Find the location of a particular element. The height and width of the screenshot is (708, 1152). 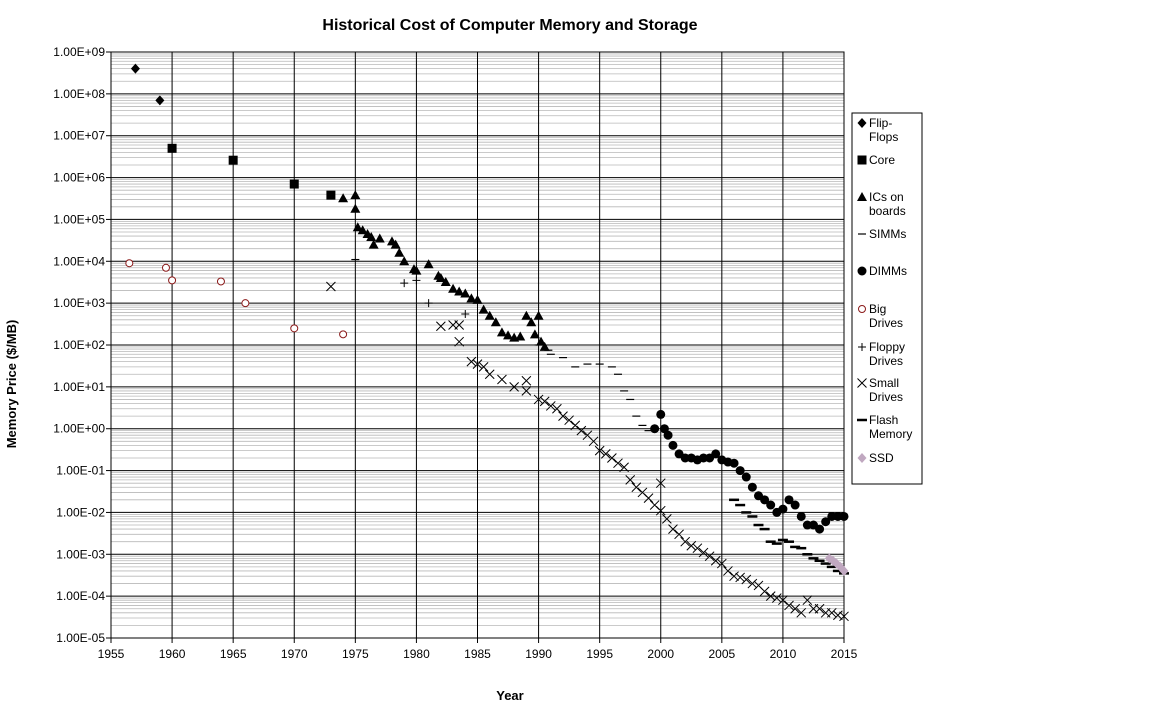

y-tick-label: 1.00E+01 is located at coordinates (79, 387).